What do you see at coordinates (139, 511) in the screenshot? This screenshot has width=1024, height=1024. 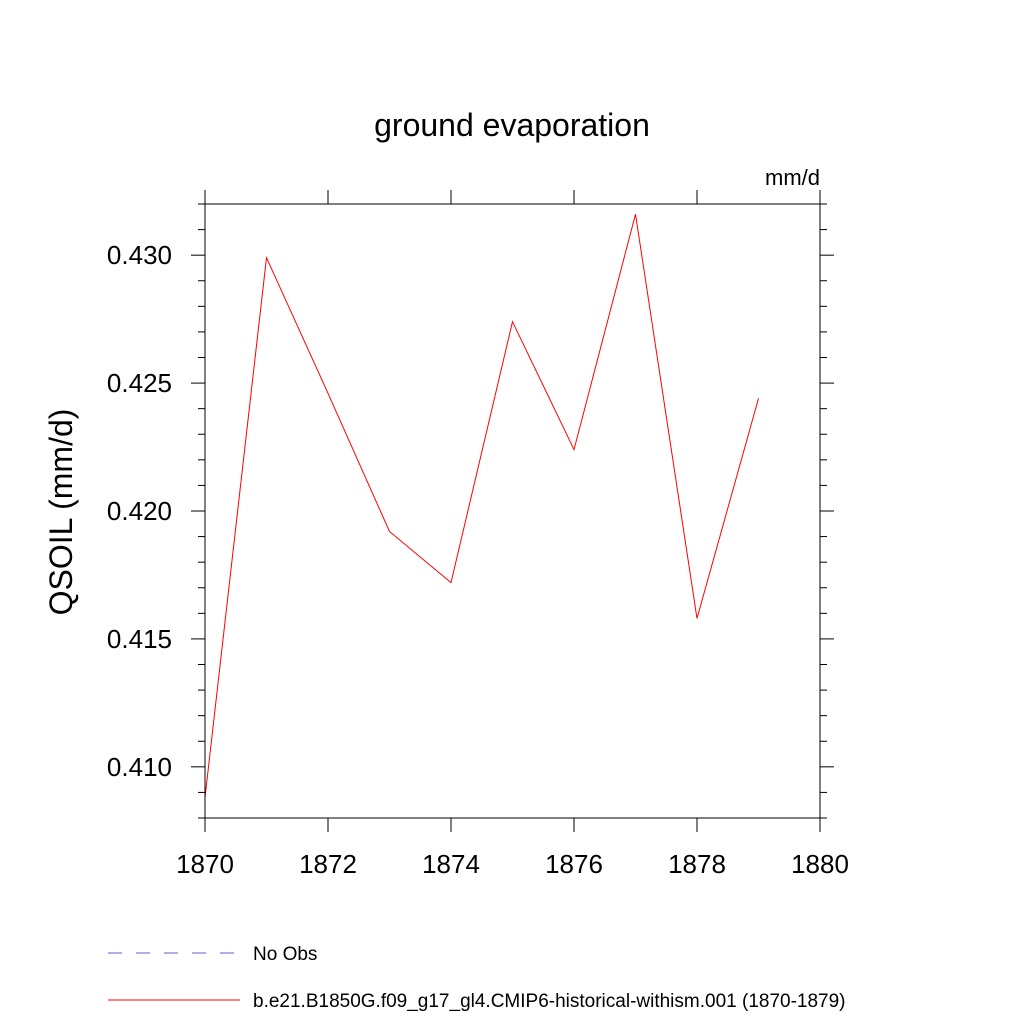 I see `y-tick-label: 0.420` at bounding box center [139, 511].